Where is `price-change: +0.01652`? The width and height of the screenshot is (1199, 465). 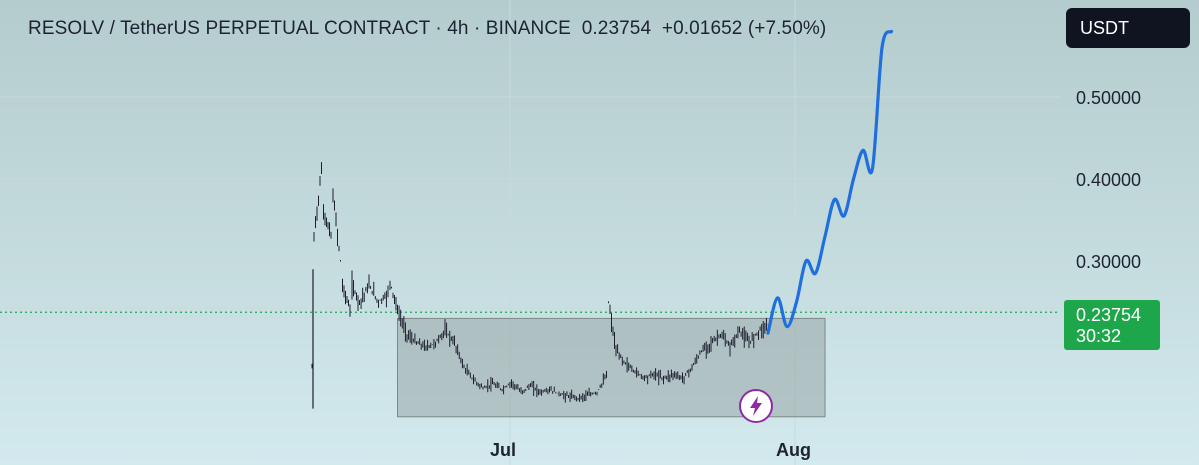
price-change: +0.01652 is located at coordinates (702, 28).